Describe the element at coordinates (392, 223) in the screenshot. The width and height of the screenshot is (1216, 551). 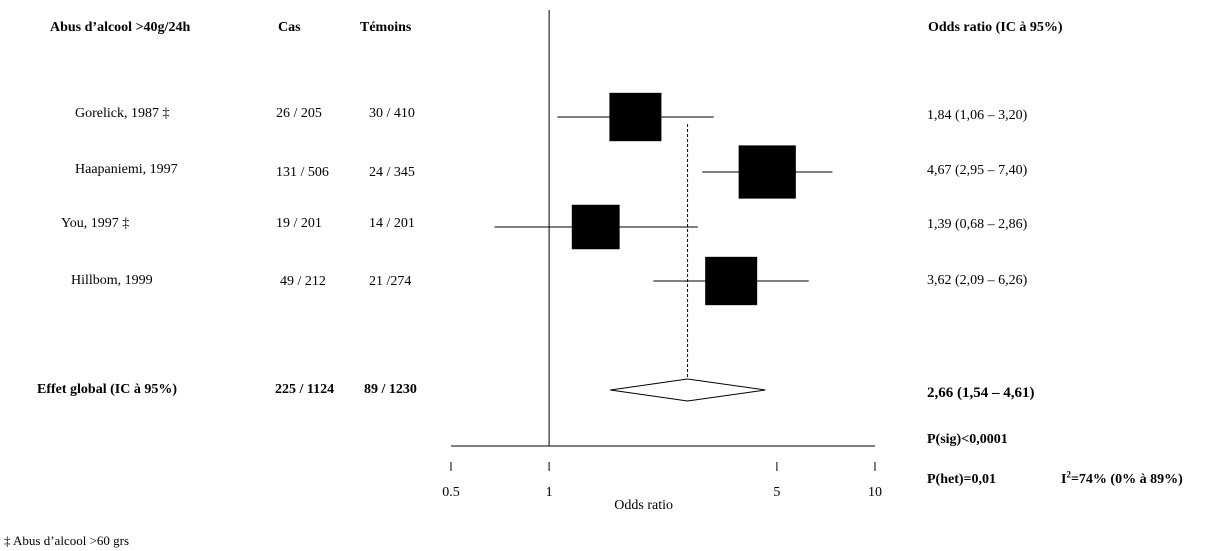
I see `study-controls: 14 / 201` at that location.